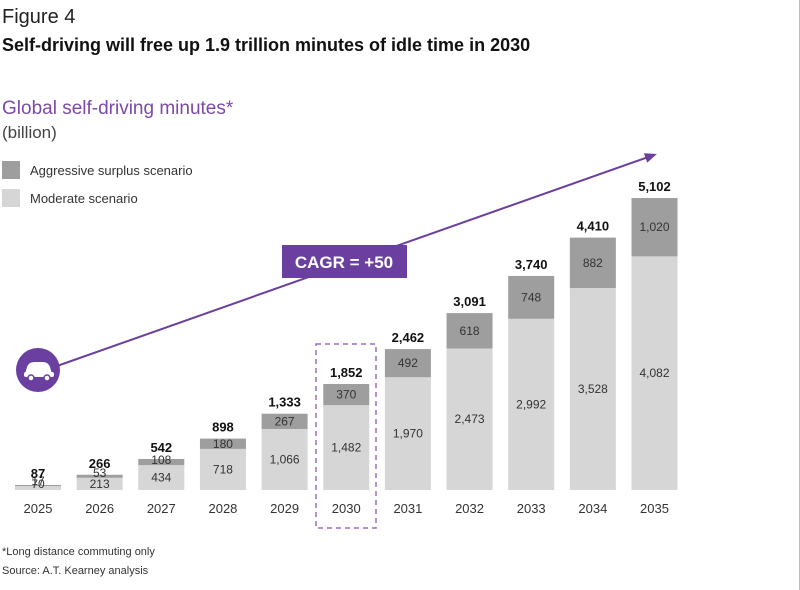  I want to click on bar-moderate-2028, so click(222, 469).